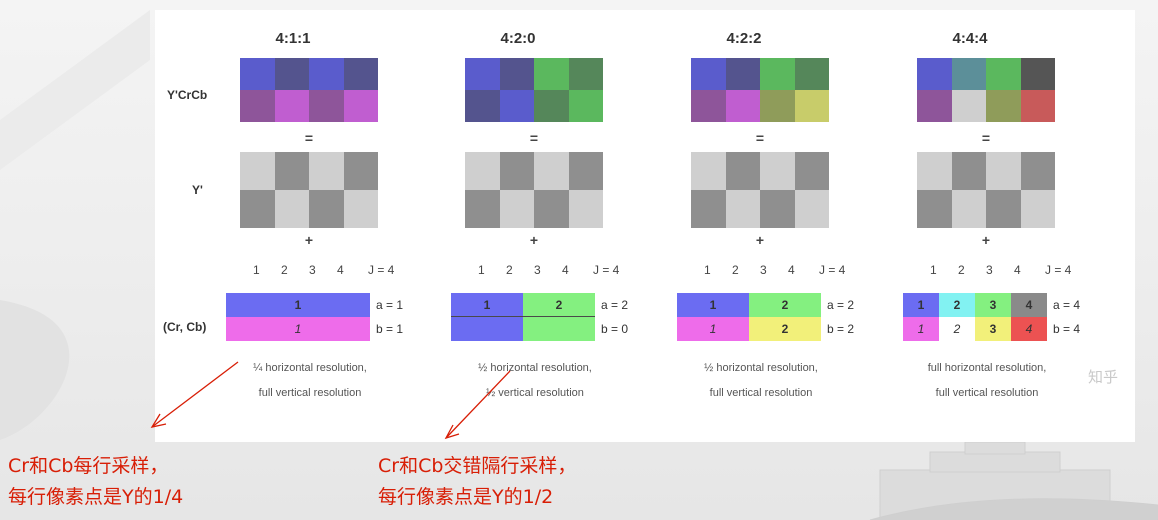  I want to click on building-silhouette, so click(1013, 480).